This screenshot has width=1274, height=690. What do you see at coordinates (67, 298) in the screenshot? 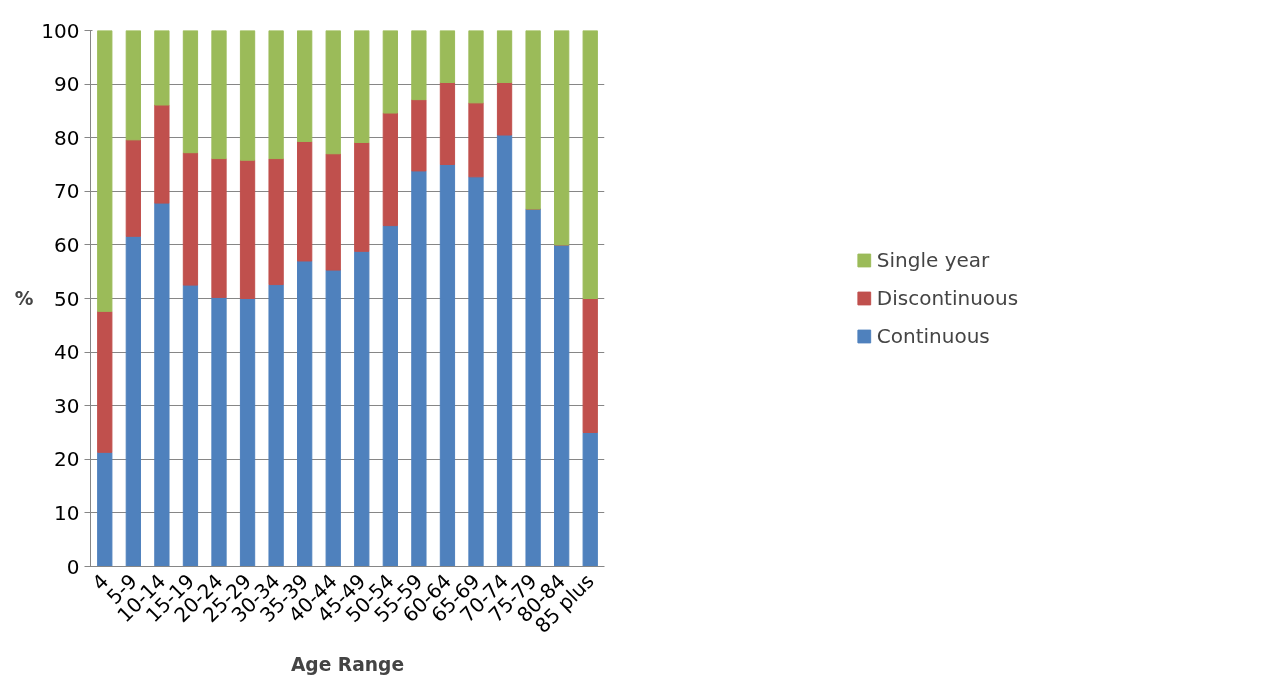
I see `y-tick-label: 50` at bounding box center [67, 298].